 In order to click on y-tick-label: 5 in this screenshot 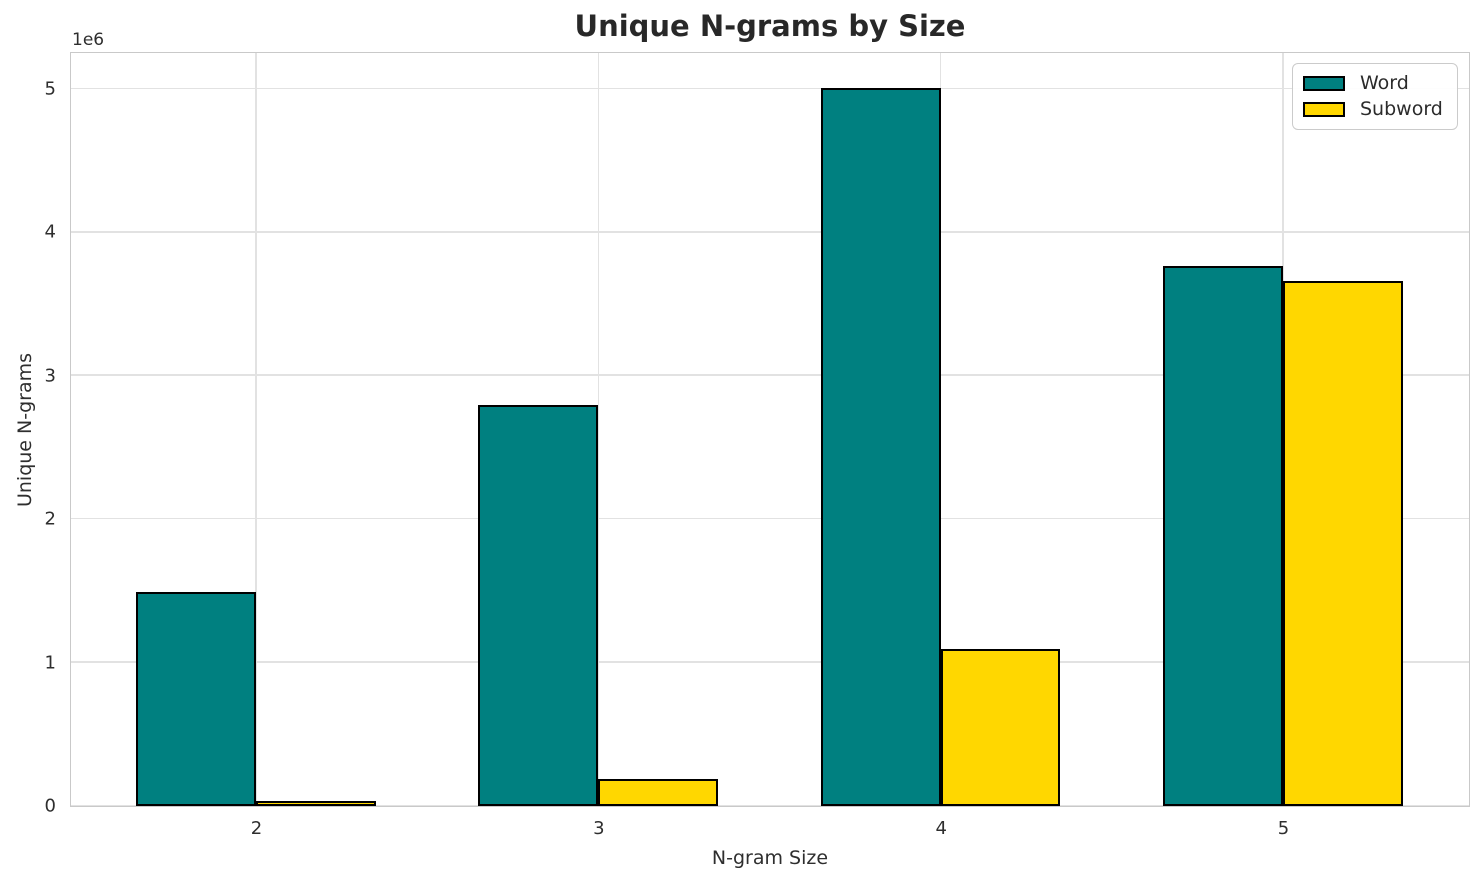, I will do `click(50, 89)`.